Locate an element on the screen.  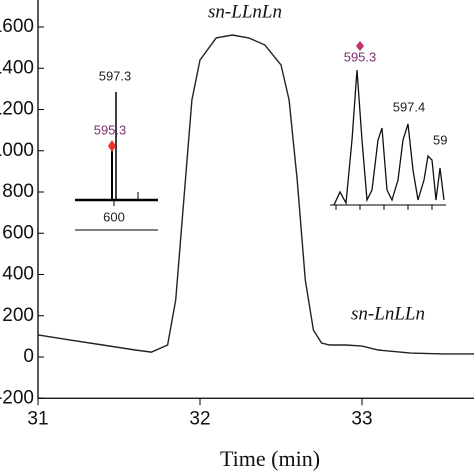
inset-label: 59 is located at coordinates (440, 139).